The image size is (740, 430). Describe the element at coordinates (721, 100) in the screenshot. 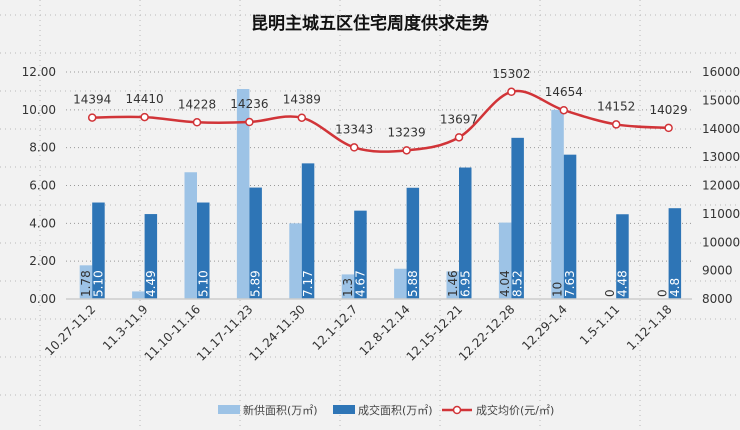

I see `right-axis-tick: 15000` at that location.